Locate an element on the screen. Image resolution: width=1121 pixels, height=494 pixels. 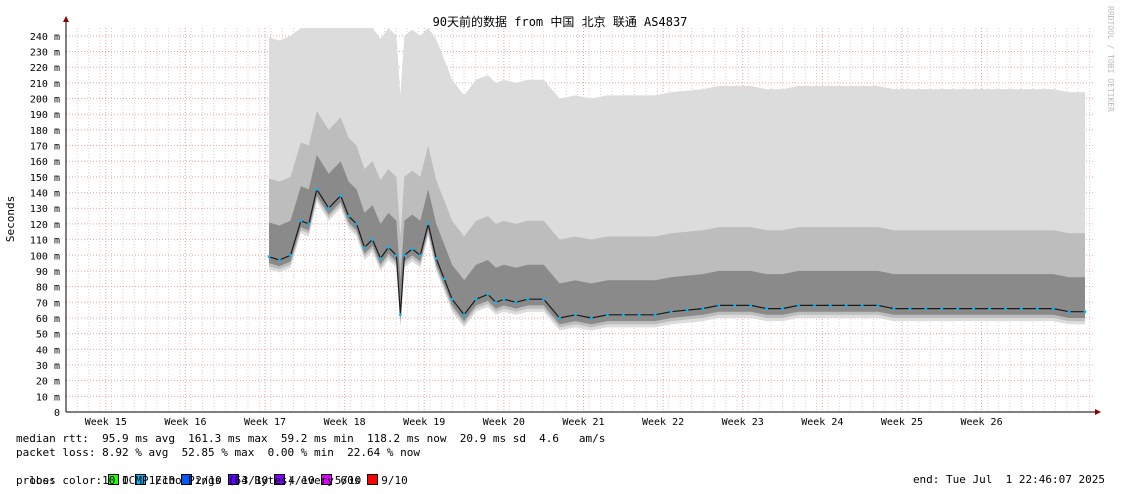
x-tick-label: Week 26 is located at coordinates (981, 422).